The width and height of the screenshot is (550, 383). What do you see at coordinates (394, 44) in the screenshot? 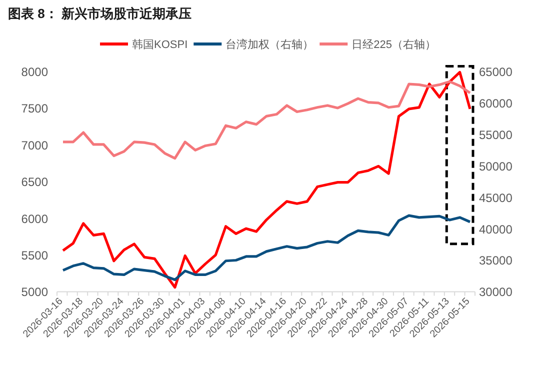
I see `legend-label: 日经225（右轴）` at bounding box center [394, 44].